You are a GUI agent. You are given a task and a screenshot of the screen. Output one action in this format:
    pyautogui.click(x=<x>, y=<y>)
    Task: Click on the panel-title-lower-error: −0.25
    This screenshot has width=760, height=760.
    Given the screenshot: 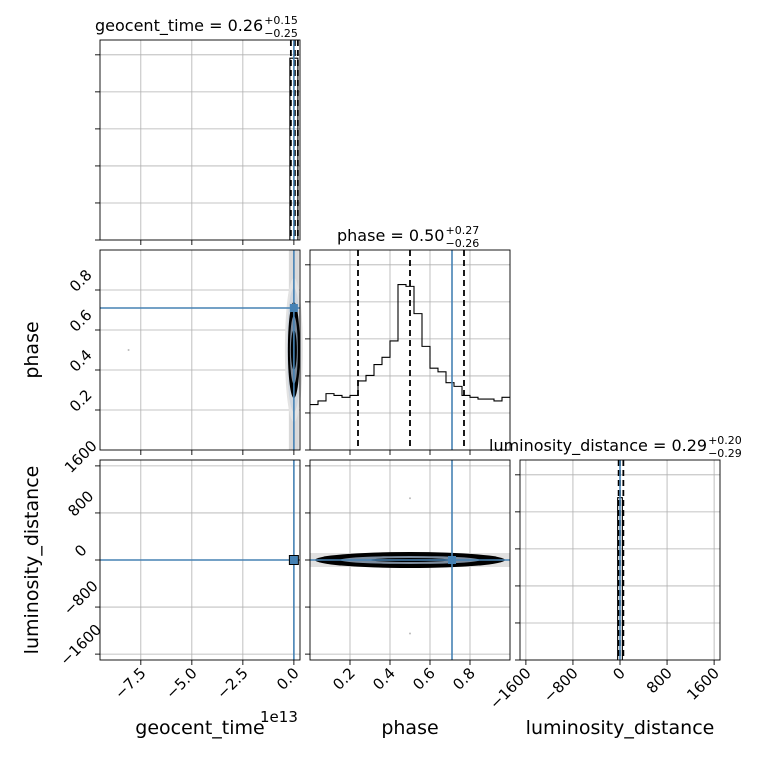 What is the action you would take?
    pyautogui.click(x=281, y=33)
    